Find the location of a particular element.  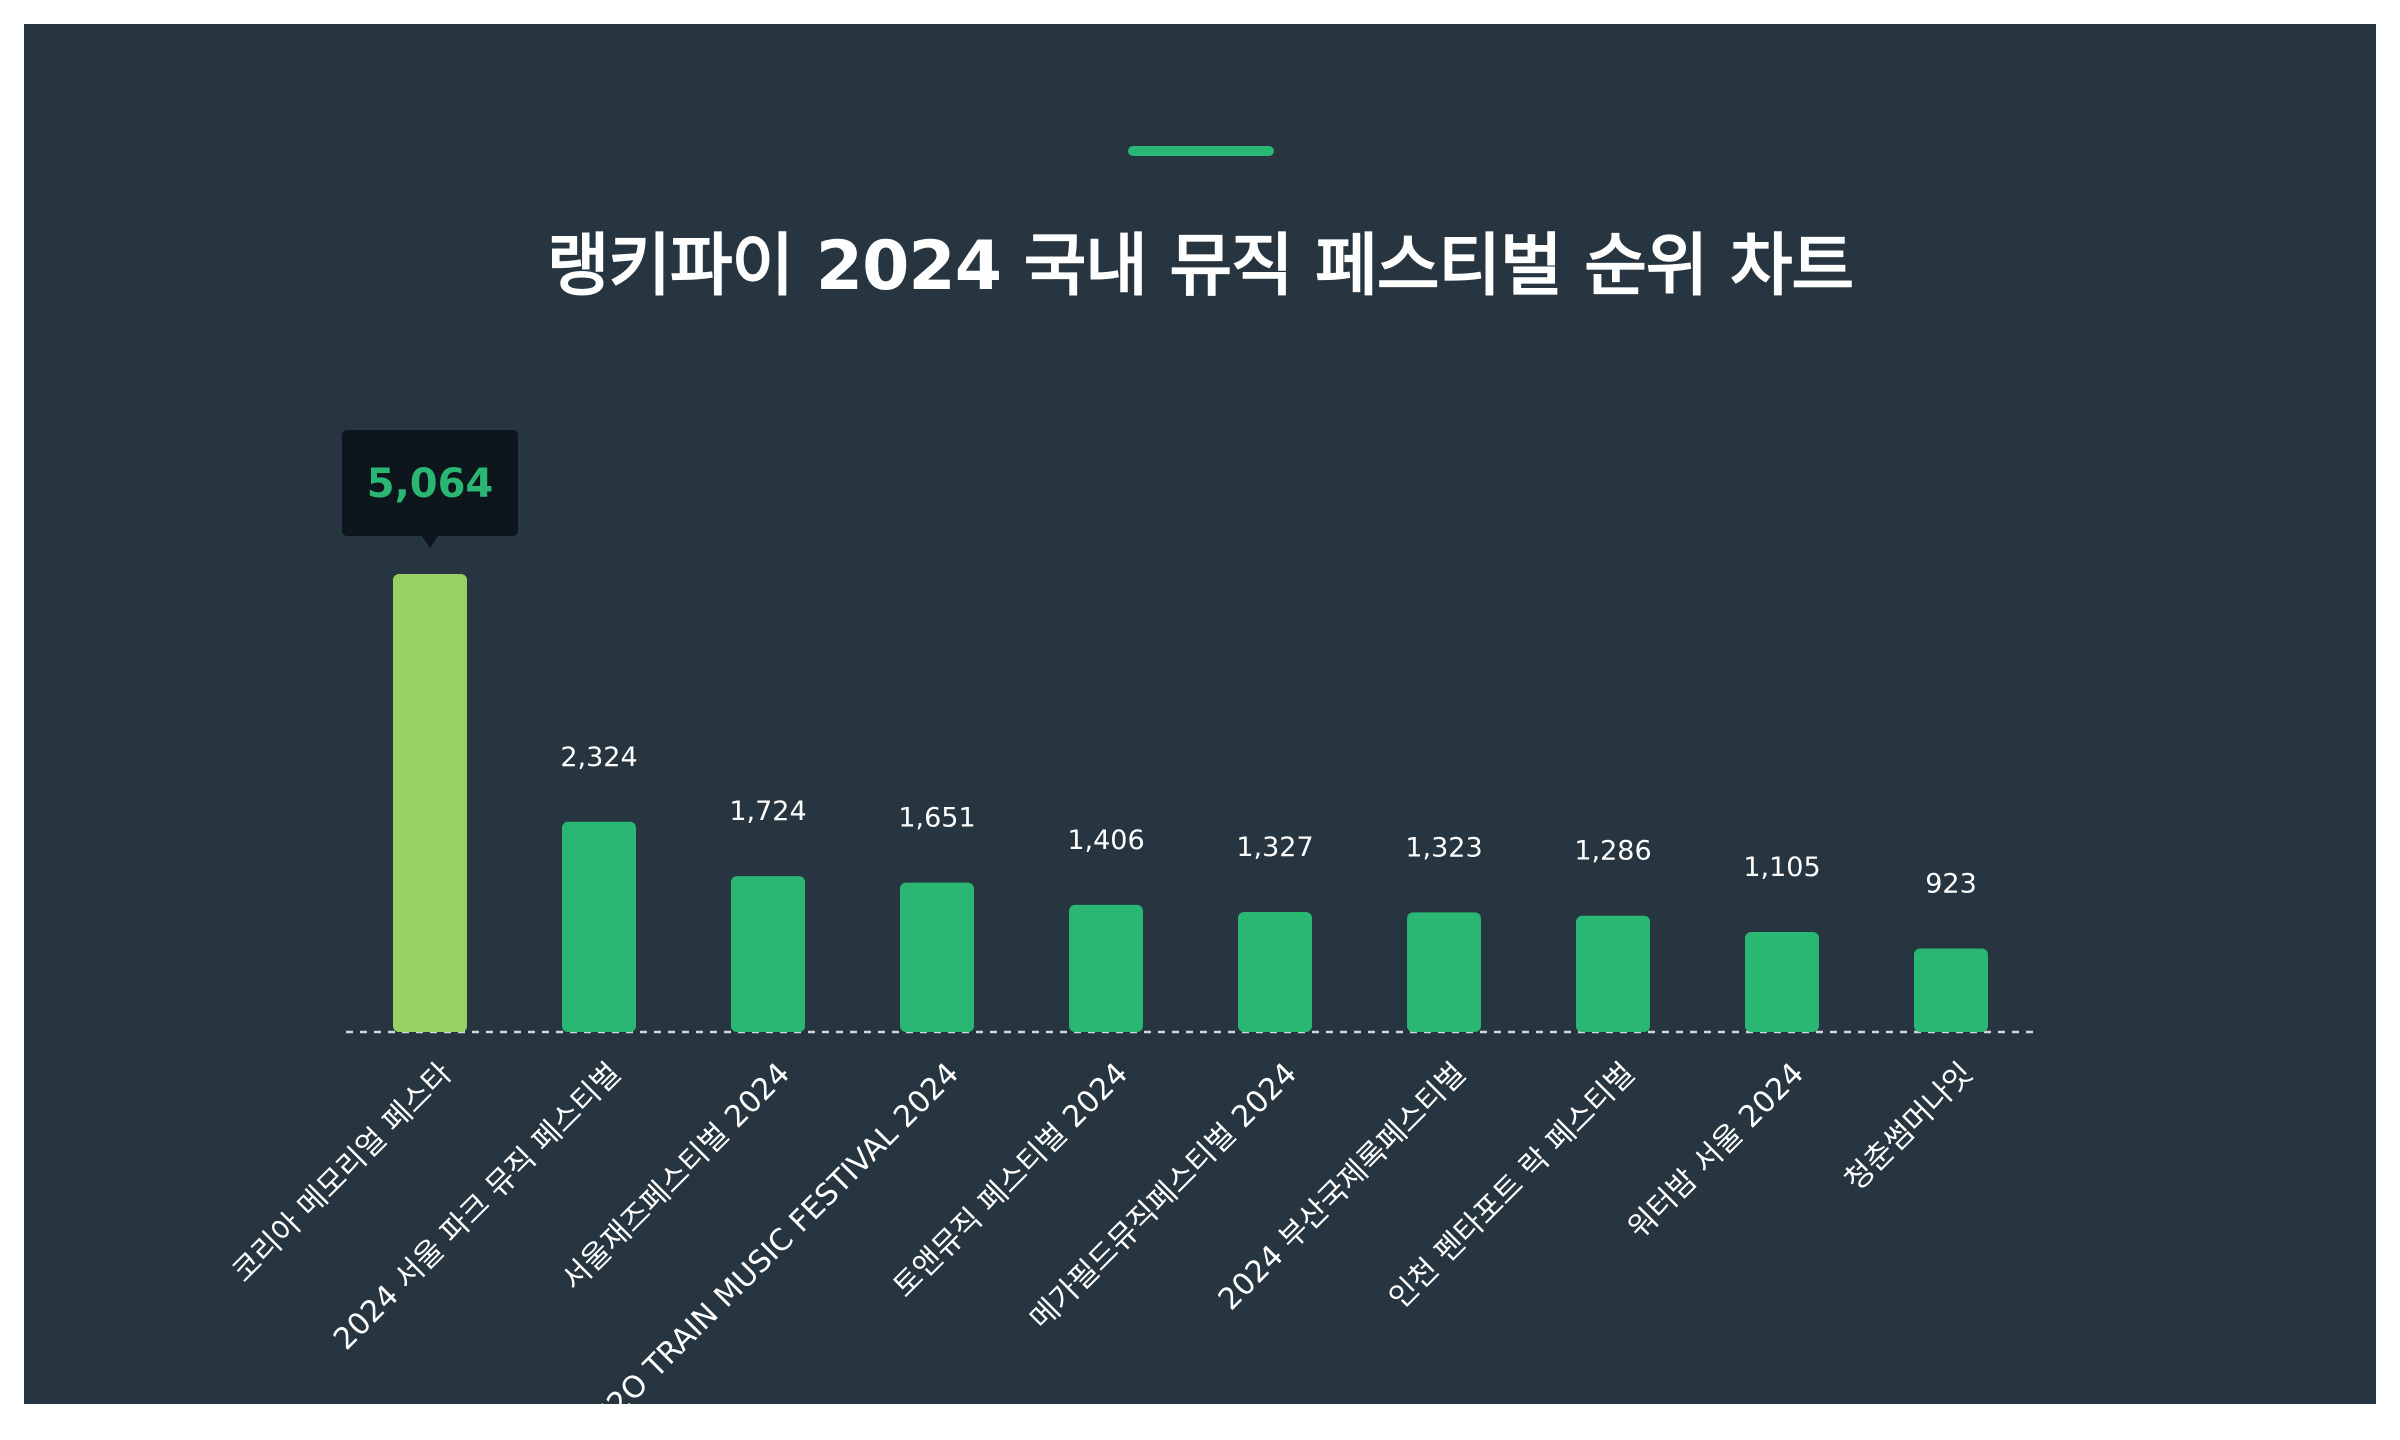

data-label: 2,324 is located at coordinates (598, 757).